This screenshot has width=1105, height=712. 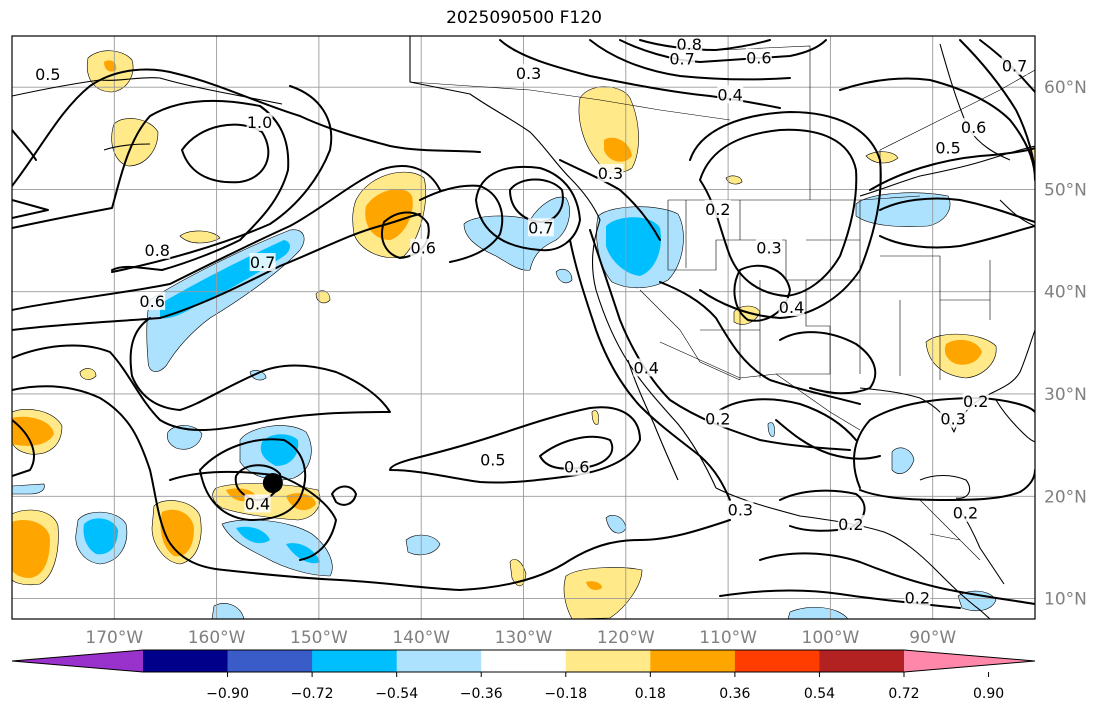 I want to click on colorbar-extend-low, so click(x=77, y=661).